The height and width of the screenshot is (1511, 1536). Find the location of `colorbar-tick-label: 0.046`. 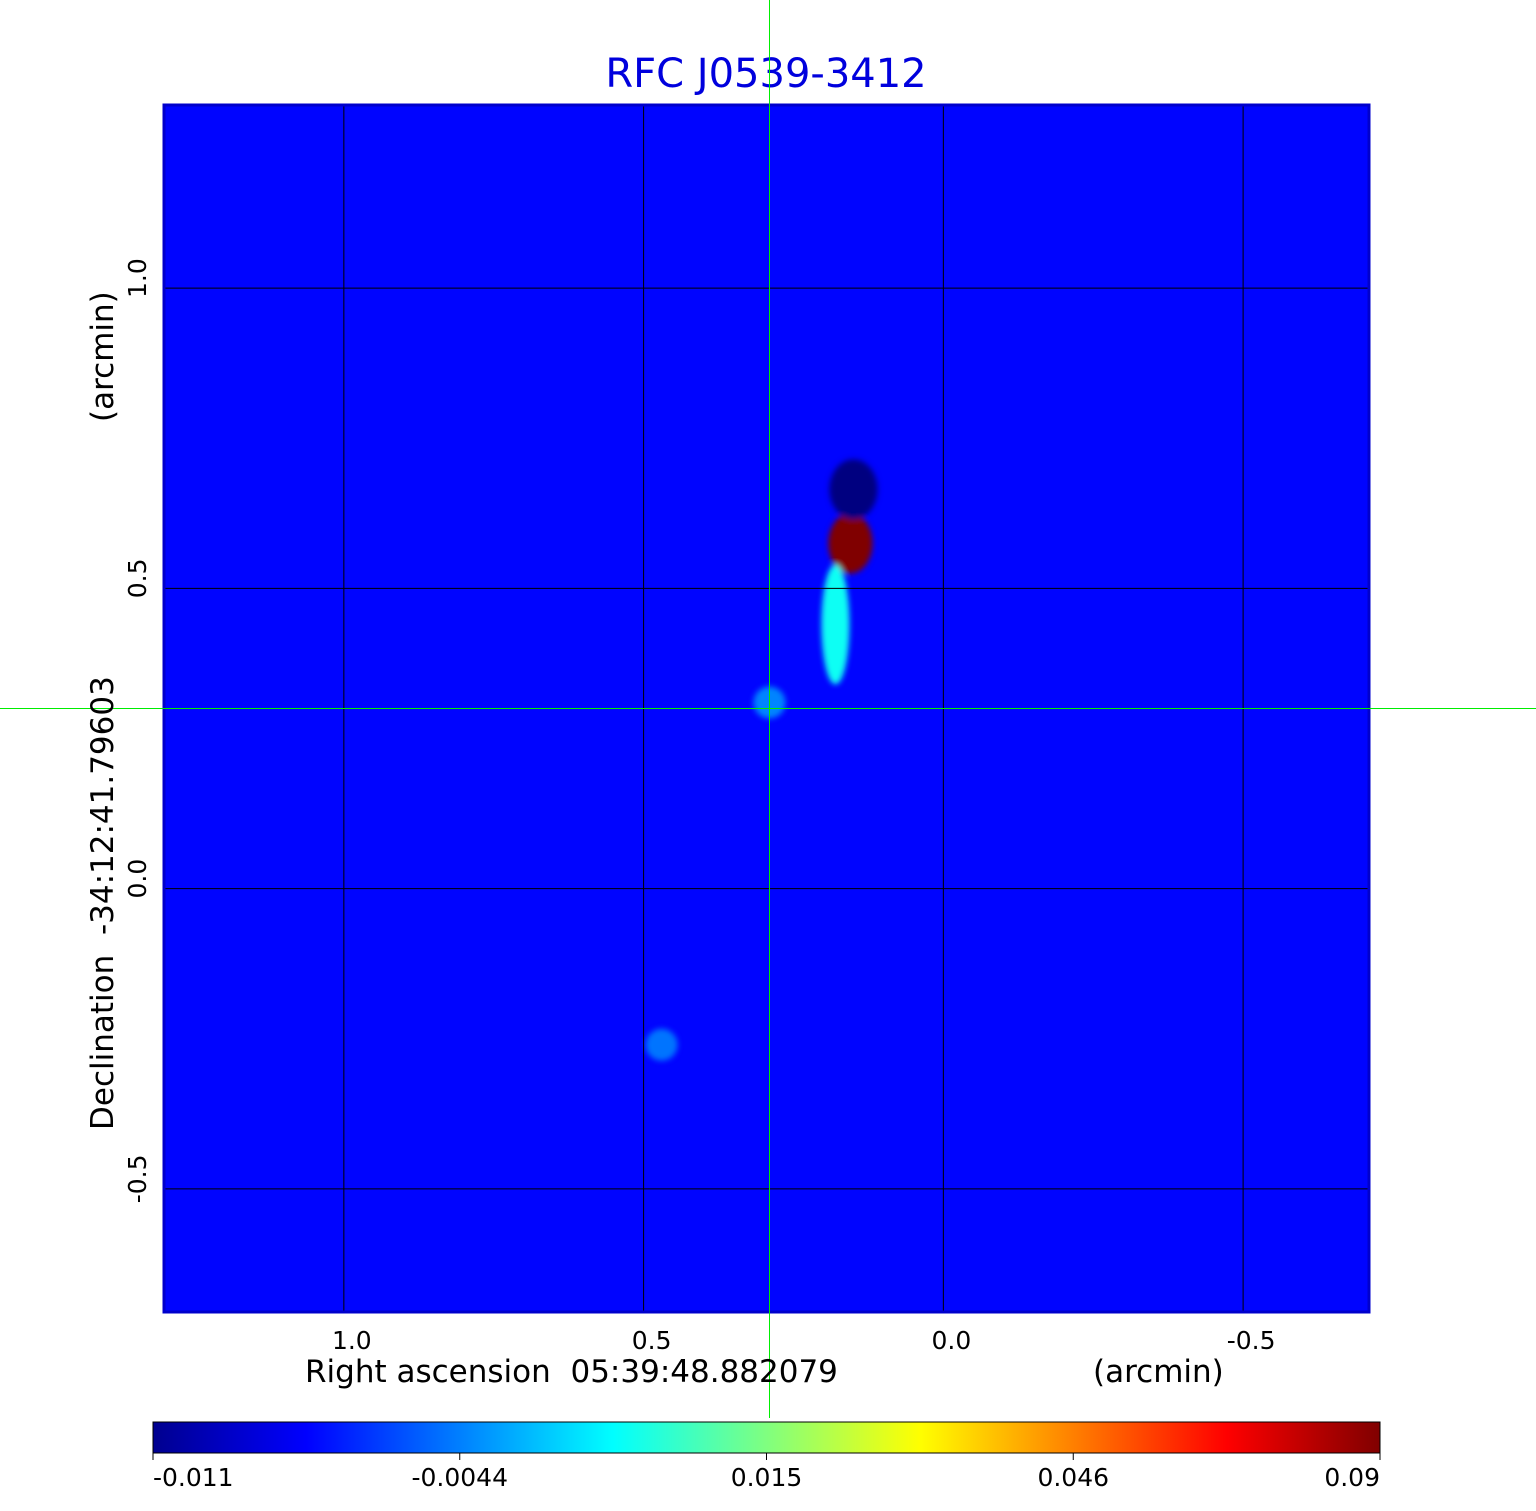

colorbar-tick-label: 0.046 is located at coordinates (1073, 1477).